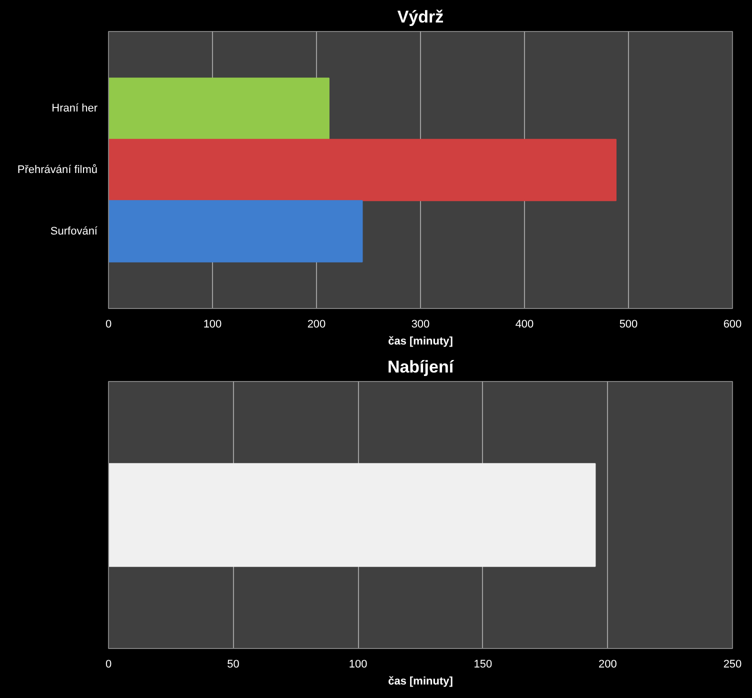 The image size is (752, 698). Describe the element at coordinates (420, 17) in the screenshot. I see `chart-title: Výdrž` at that location.